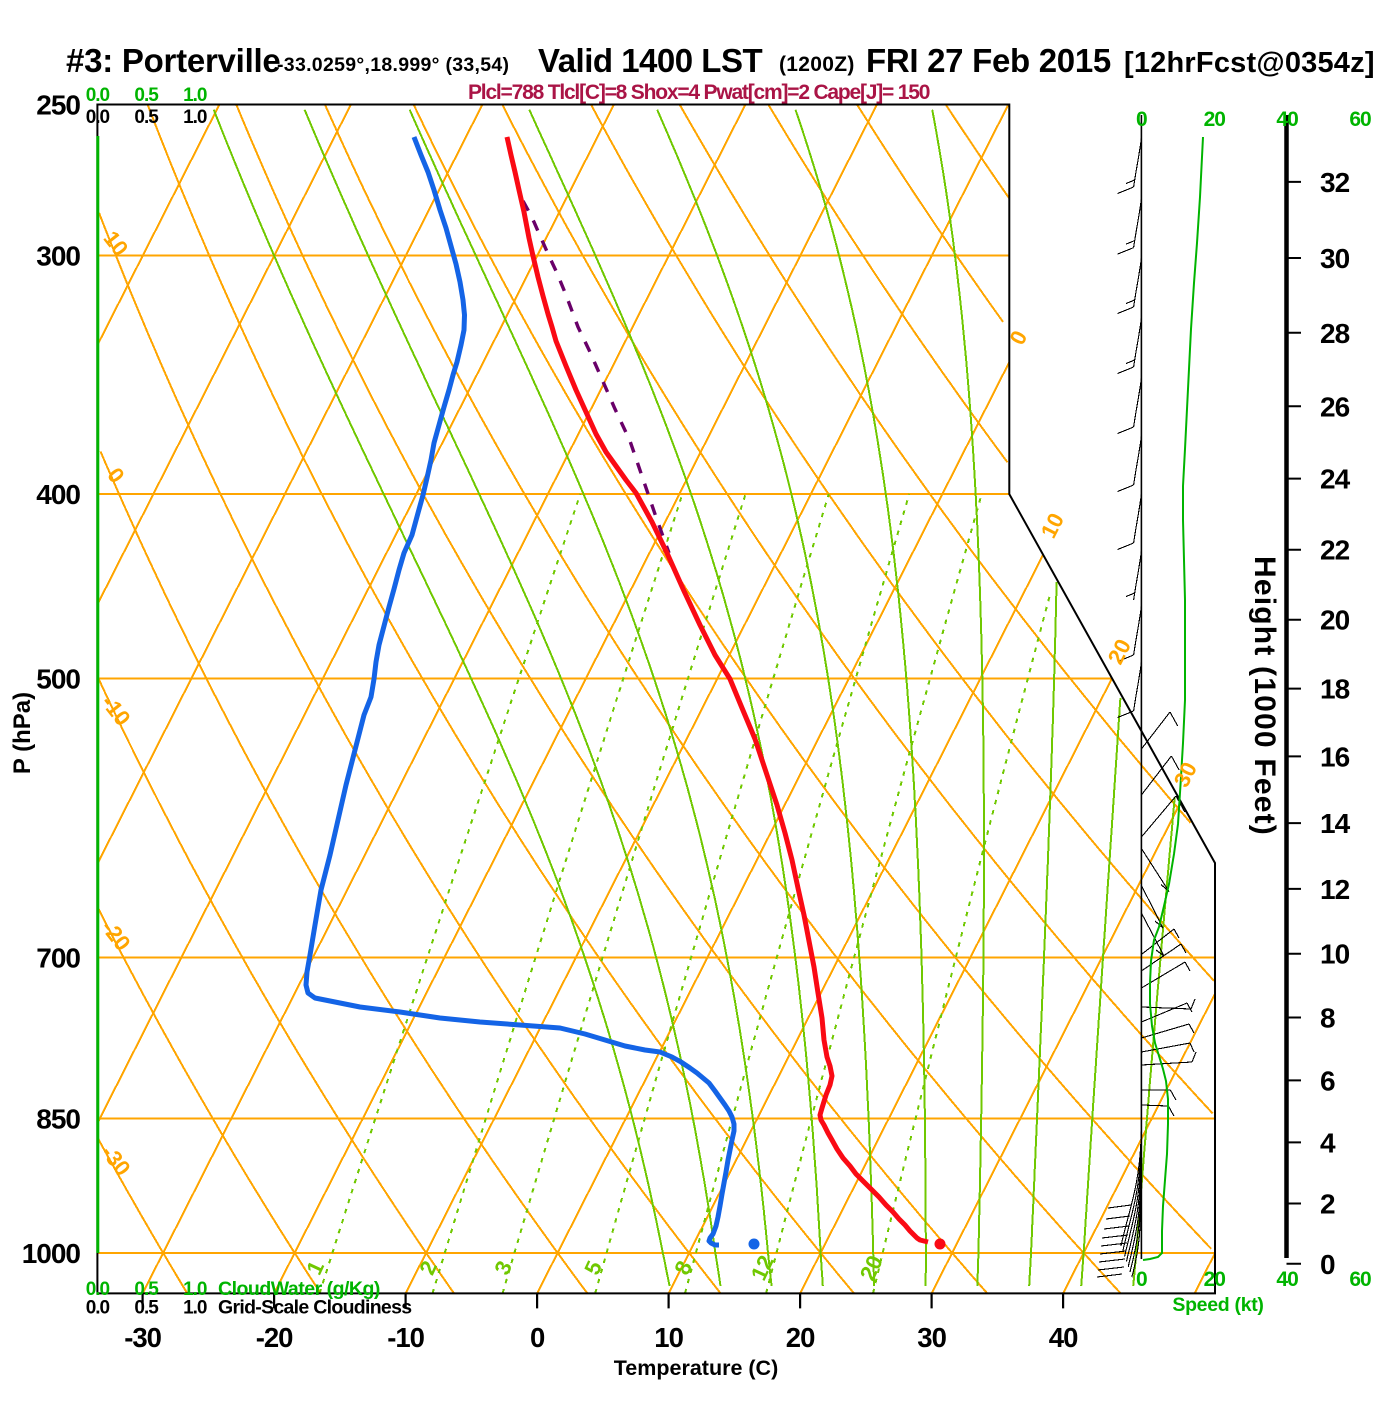 The height and width of the screenshot is (1405, 1400). What do you see at coordinates (1335, 889) in the screenshot?
I see `svg-text: 12` at bounding box center [1335, 889].